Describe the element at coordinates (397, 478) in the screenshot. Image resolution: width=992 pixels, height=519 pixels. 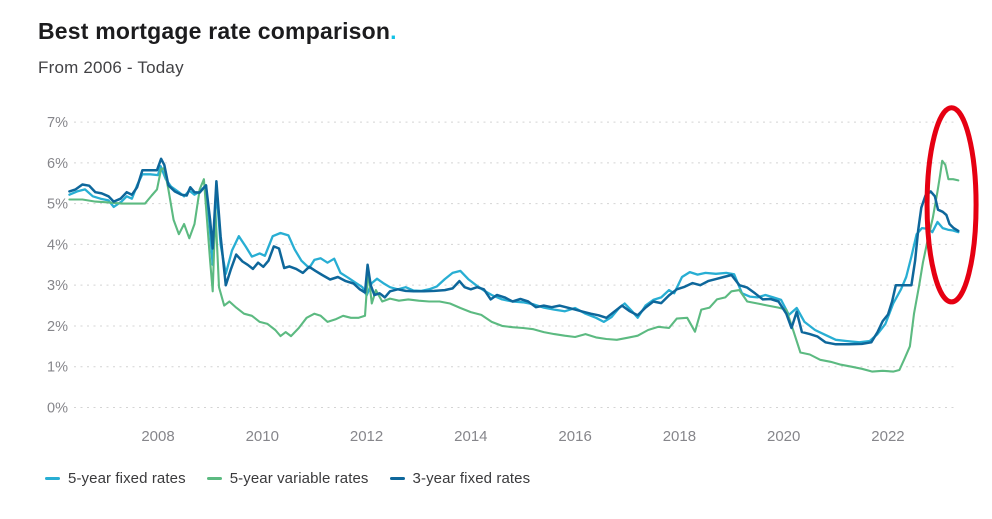
I see `legend-swatch-3-year-fixed` at that location.